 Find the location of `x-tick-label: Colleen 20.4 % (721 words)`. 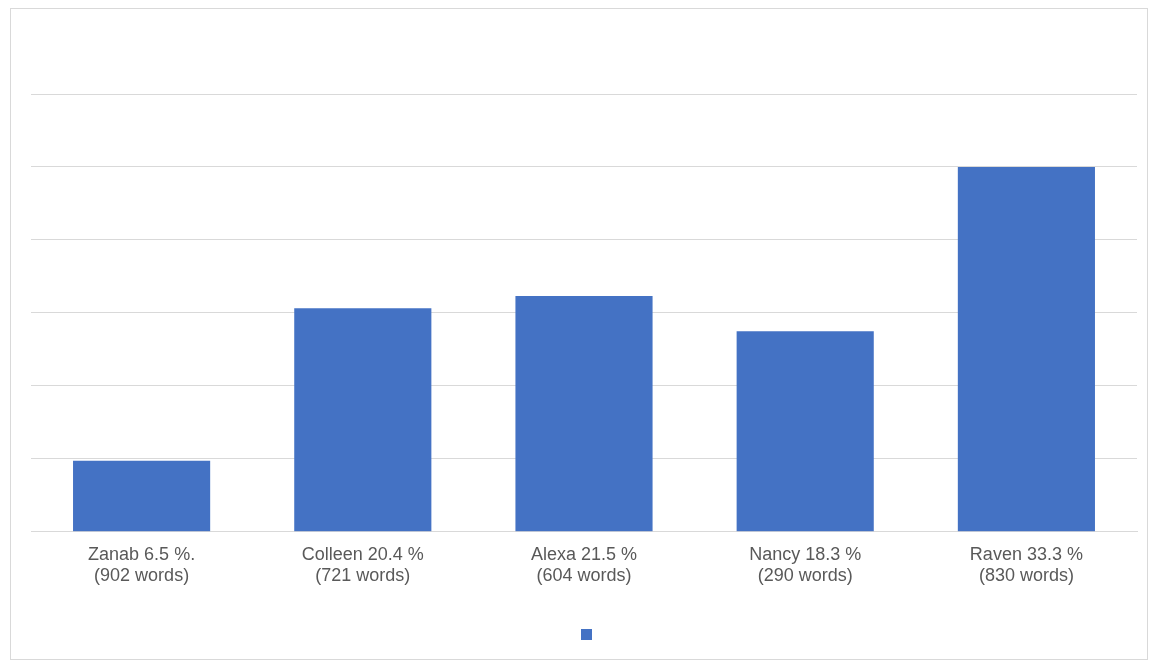

x-tick-label: Colleen 20.4 % (721 words) is located at coordinates (362, 564).